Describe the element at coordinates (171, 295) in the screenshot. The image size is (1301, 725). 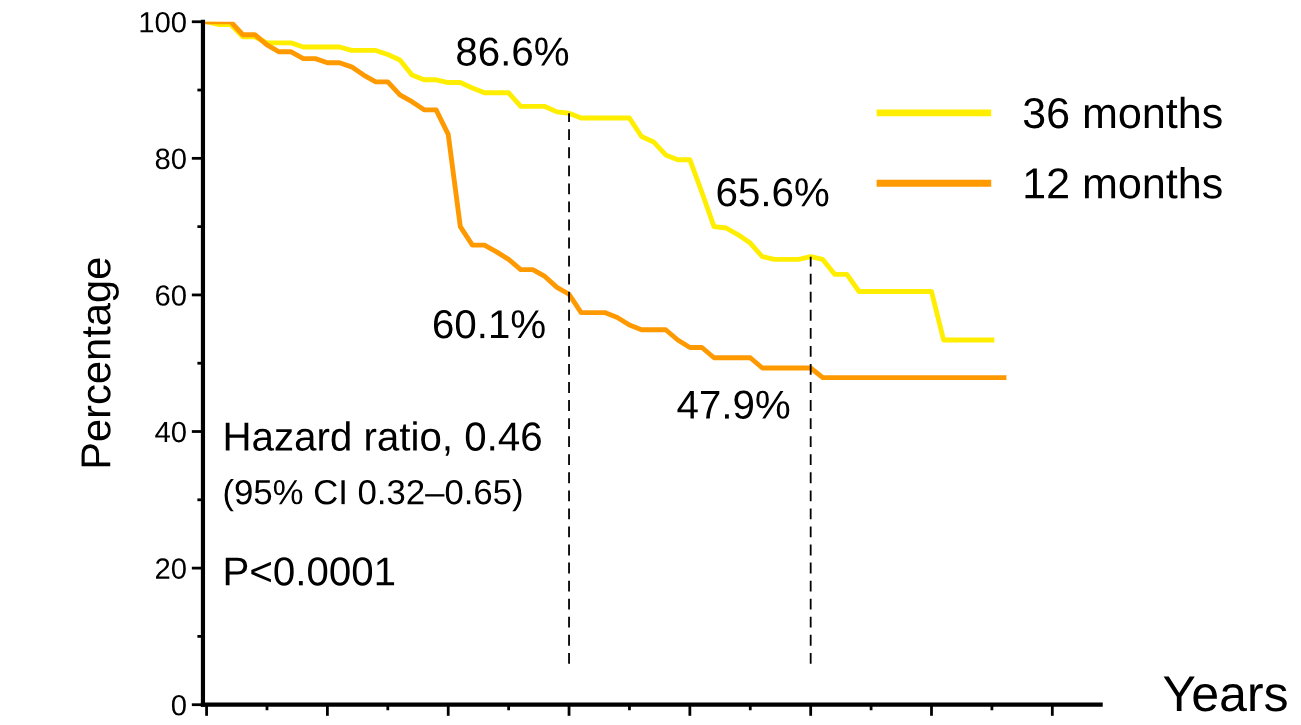
I see `y-tick-label: 60` at that location.